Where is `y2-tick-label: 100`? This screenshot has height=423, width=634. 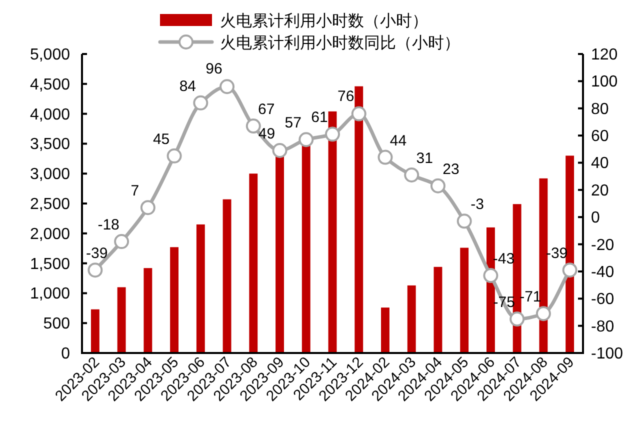 y2-tick-label: 100 is located at coordinates (604, 82).